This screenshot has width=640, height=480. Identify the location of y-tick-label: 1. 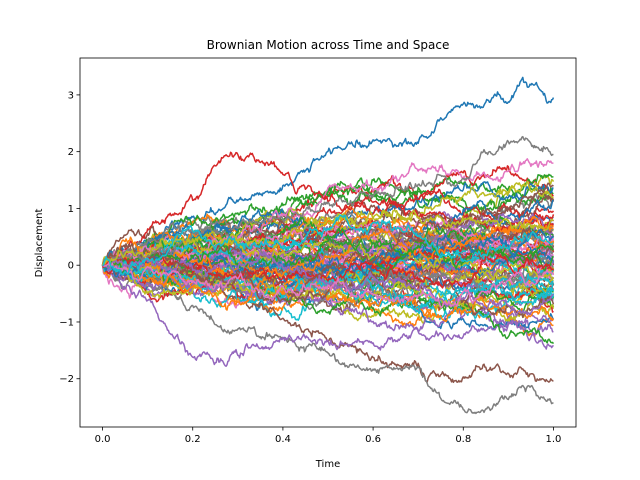
(71, 209).